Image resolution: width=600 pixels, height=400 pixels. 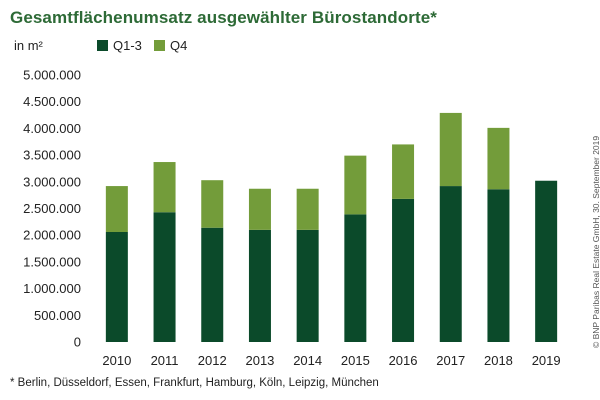 What do you see at coordinates (212, 204) in the screenshot?
I see `bar-q4-2012` at bounding box center [212, 204].